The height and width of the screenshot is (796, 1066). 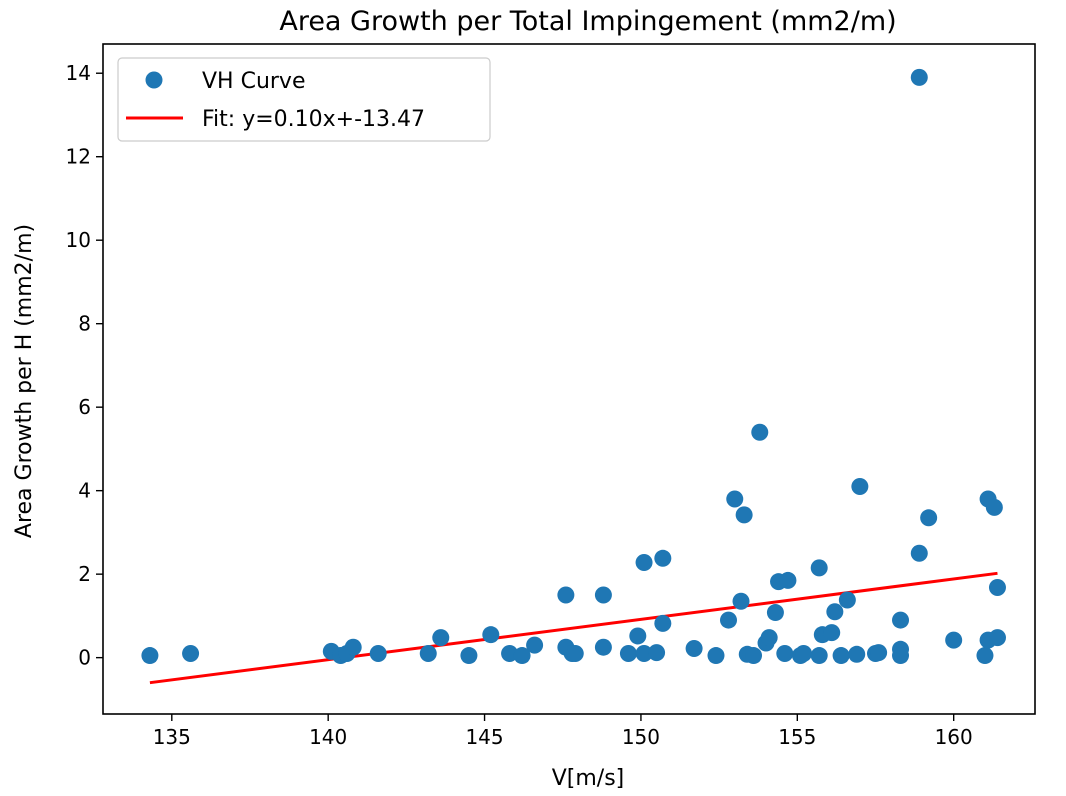 What do you see at coordinates (484, 737) in the screenshot?
I see `x-tick-label: 145` at bounding box center [484, 737].